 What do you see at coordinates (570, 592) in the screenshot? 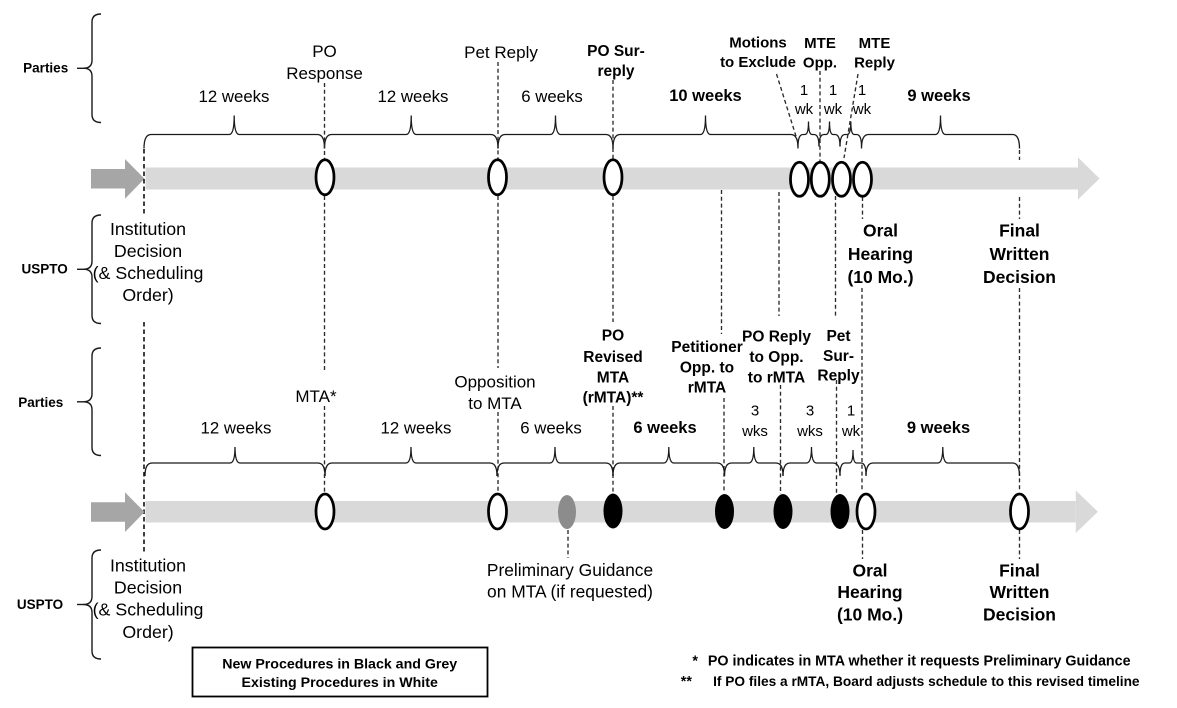
I see `svg-text: on MTA (if requested)` at bounding box center [570, 592].